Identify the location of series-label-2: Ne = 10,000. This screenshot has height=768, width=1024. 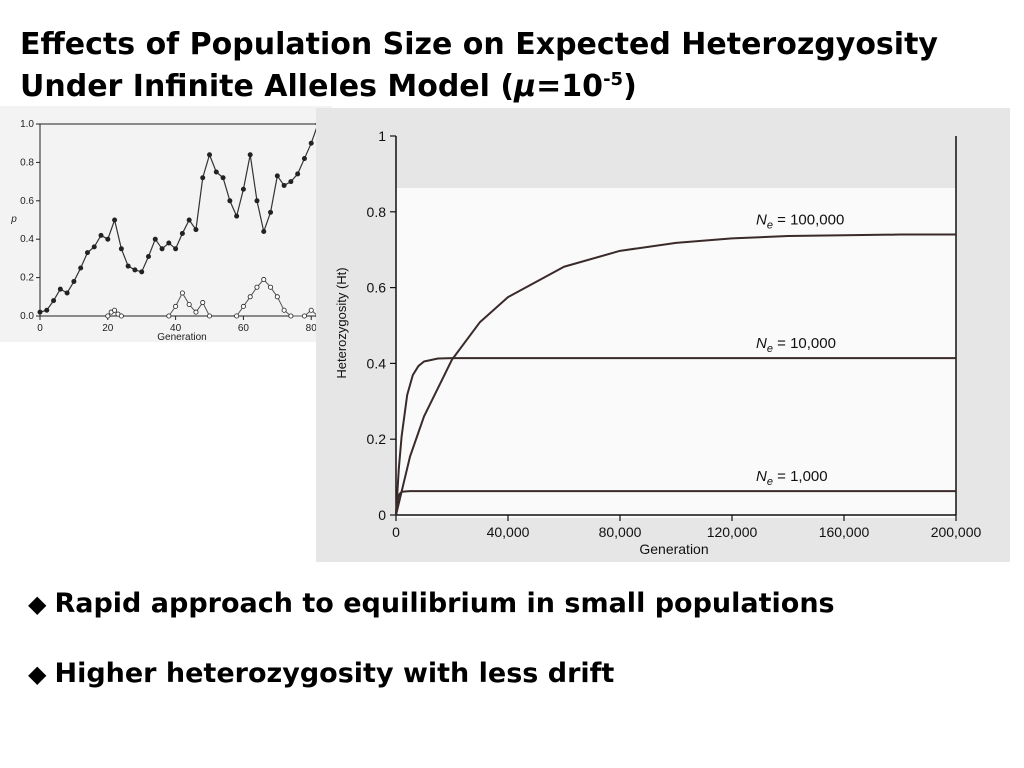
(796, 345).